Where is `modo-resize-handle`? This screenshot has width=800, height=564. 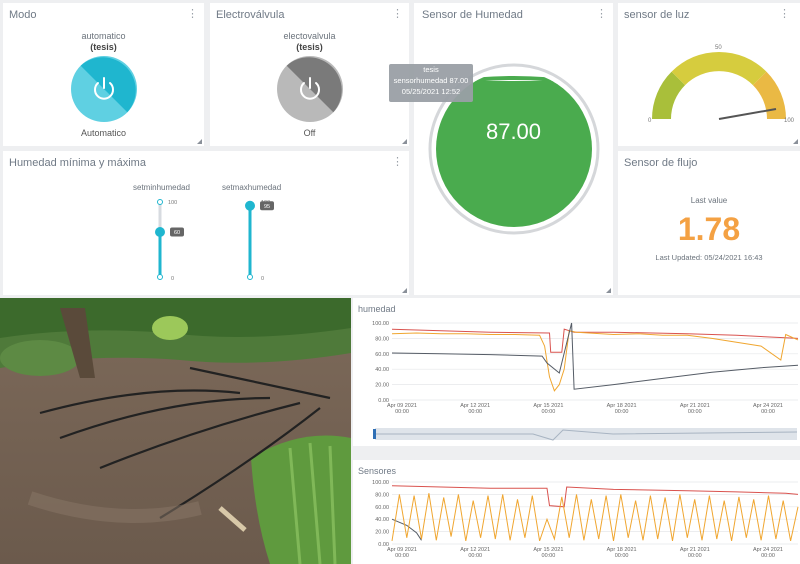 modo-resize-handle is located at coordinates (199, 141).